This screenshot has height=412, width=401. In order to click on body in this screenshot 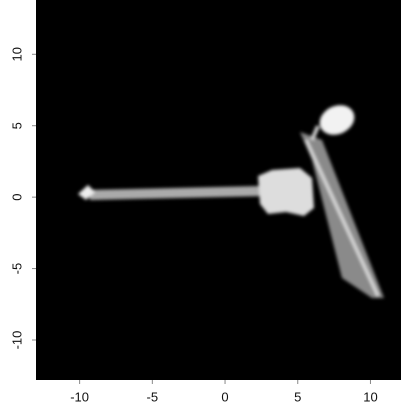, I will do `click(286, 192)`.